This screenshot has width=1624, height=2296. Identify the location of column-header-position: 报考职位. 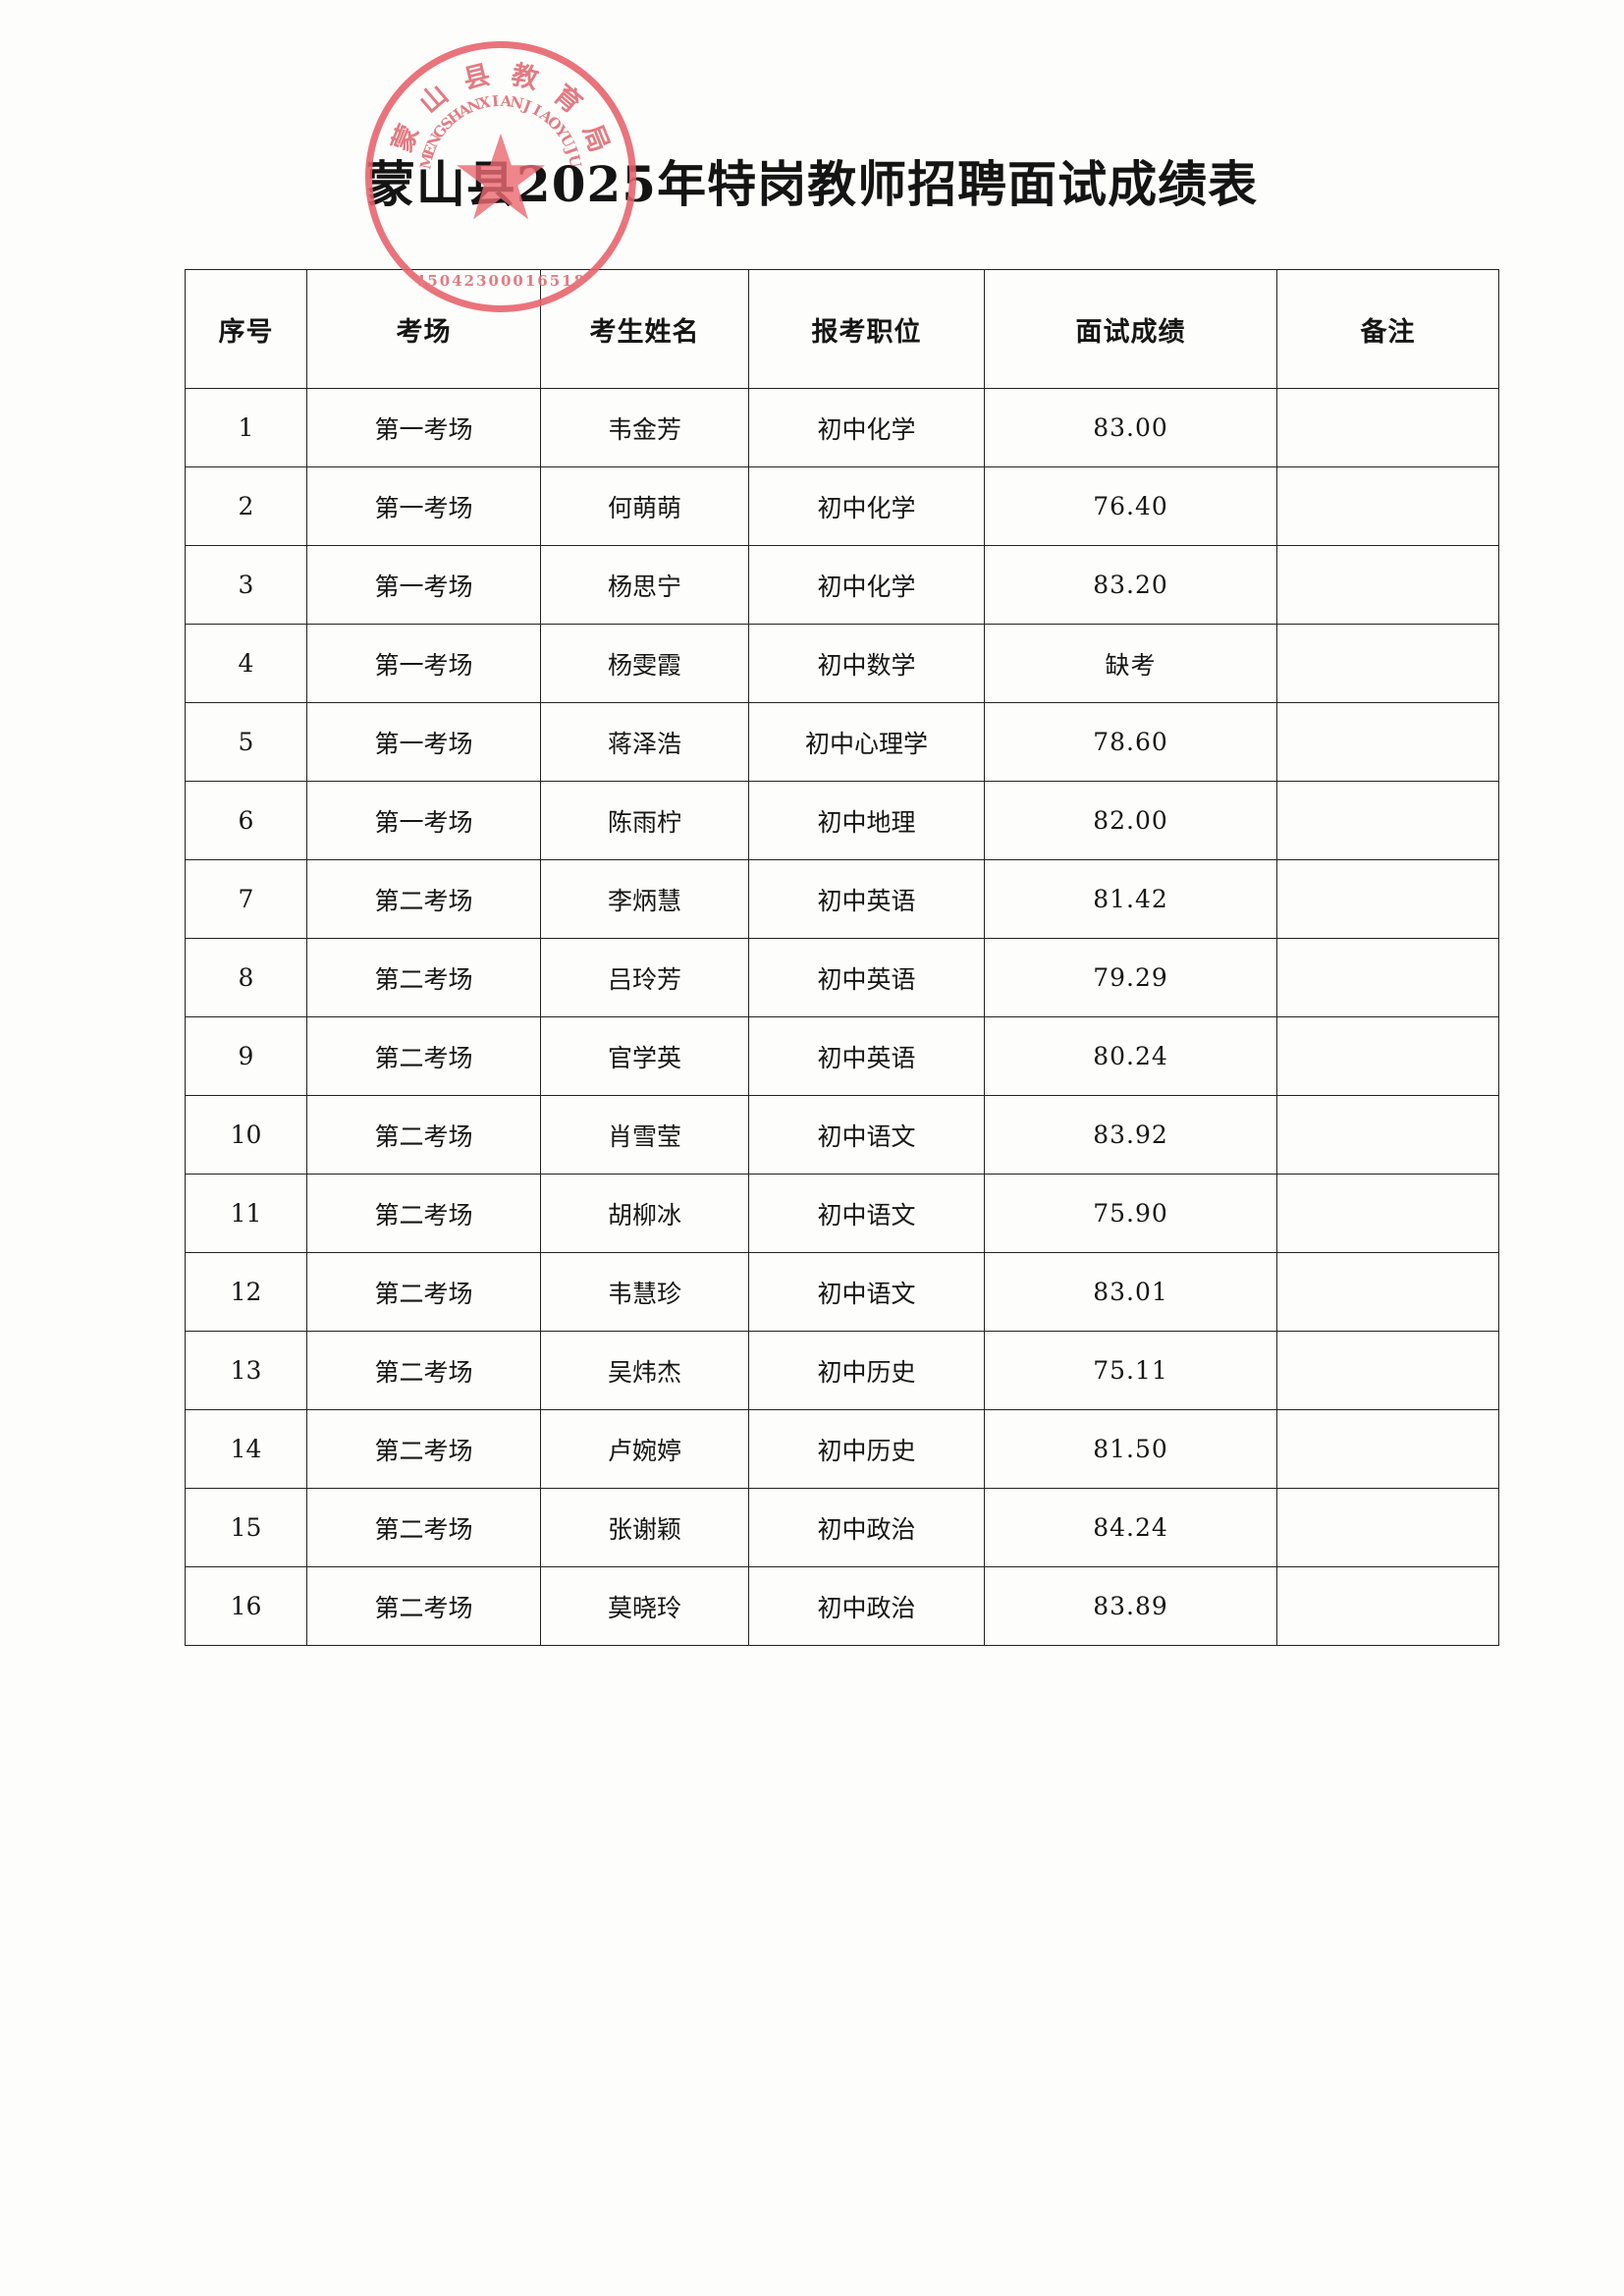
(866, 329).